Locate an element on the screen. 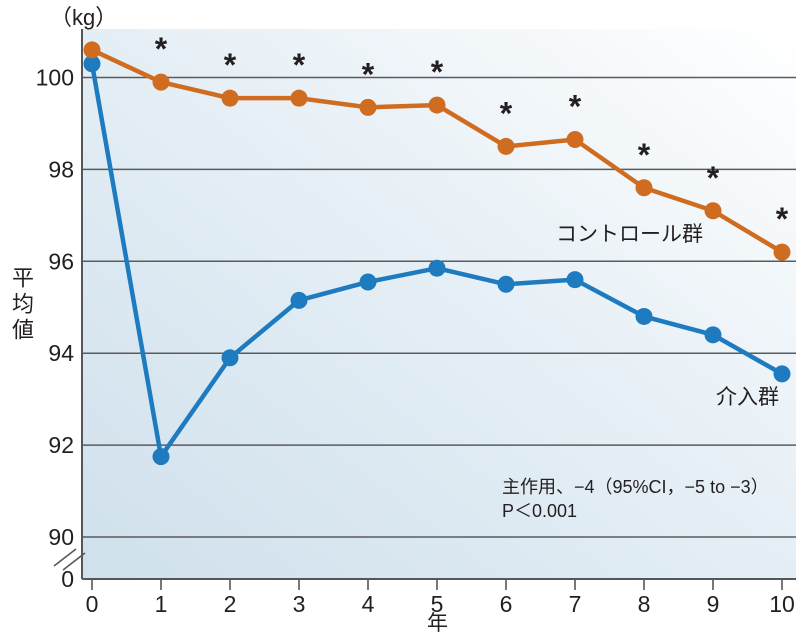 Image resolution: width=800 pixels, height=643 pixels. y-tick-label: 90 is located at coordinates (61, 537).